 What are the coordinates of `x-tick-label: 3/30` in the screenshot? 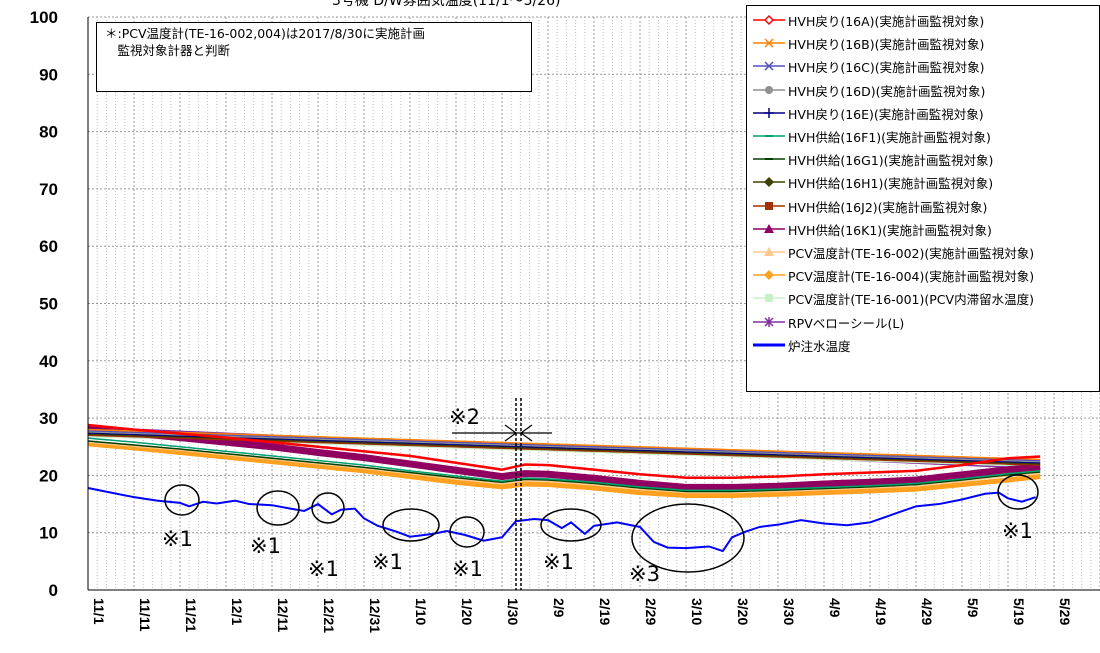 It's located at (789, 611).